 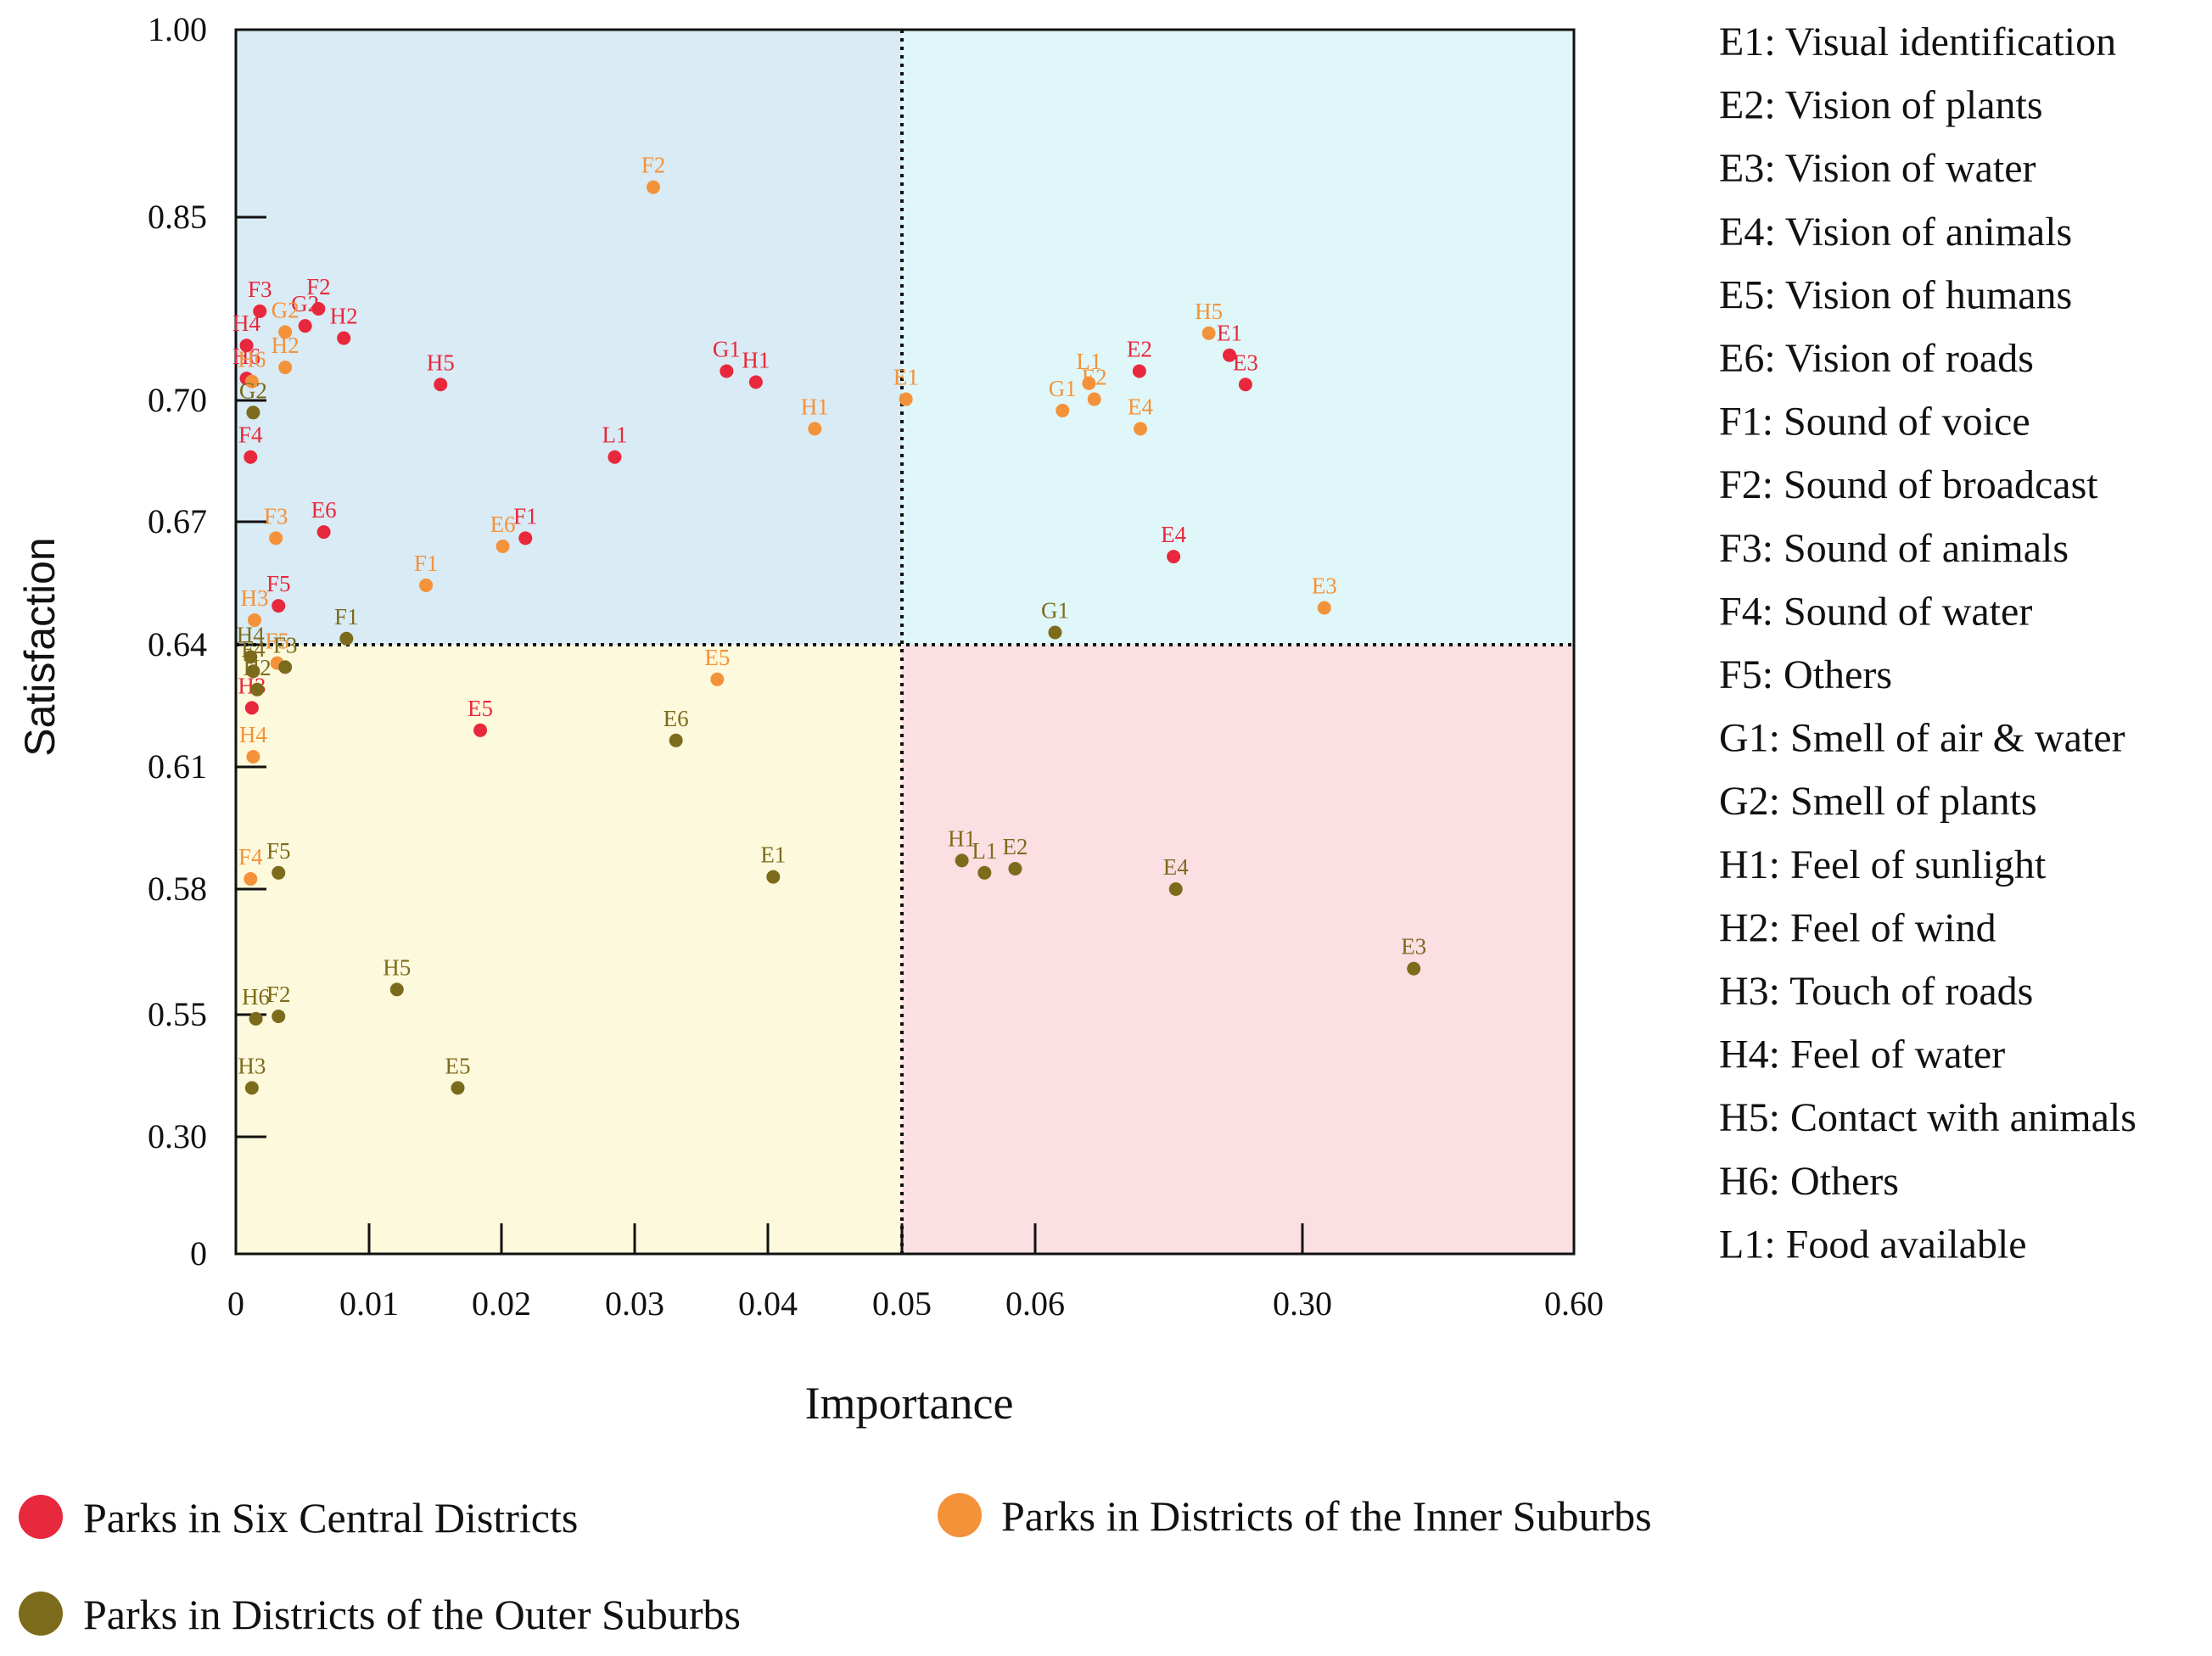 I want to click on code-legend-item: H5: Contact with animals, so click(x=1927, y=1117).